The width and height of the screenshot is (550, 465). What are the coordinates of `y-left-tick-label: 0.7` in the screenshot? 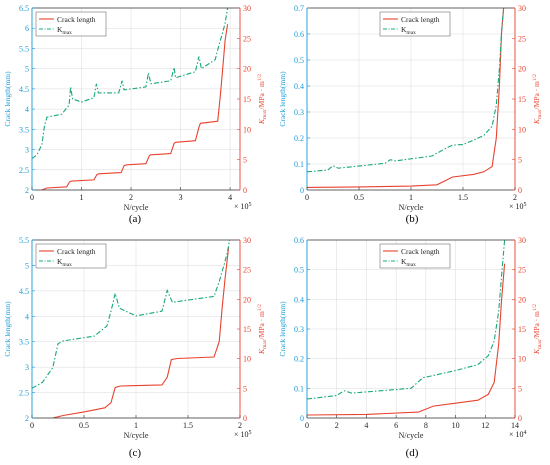 It's located at (299, 8).